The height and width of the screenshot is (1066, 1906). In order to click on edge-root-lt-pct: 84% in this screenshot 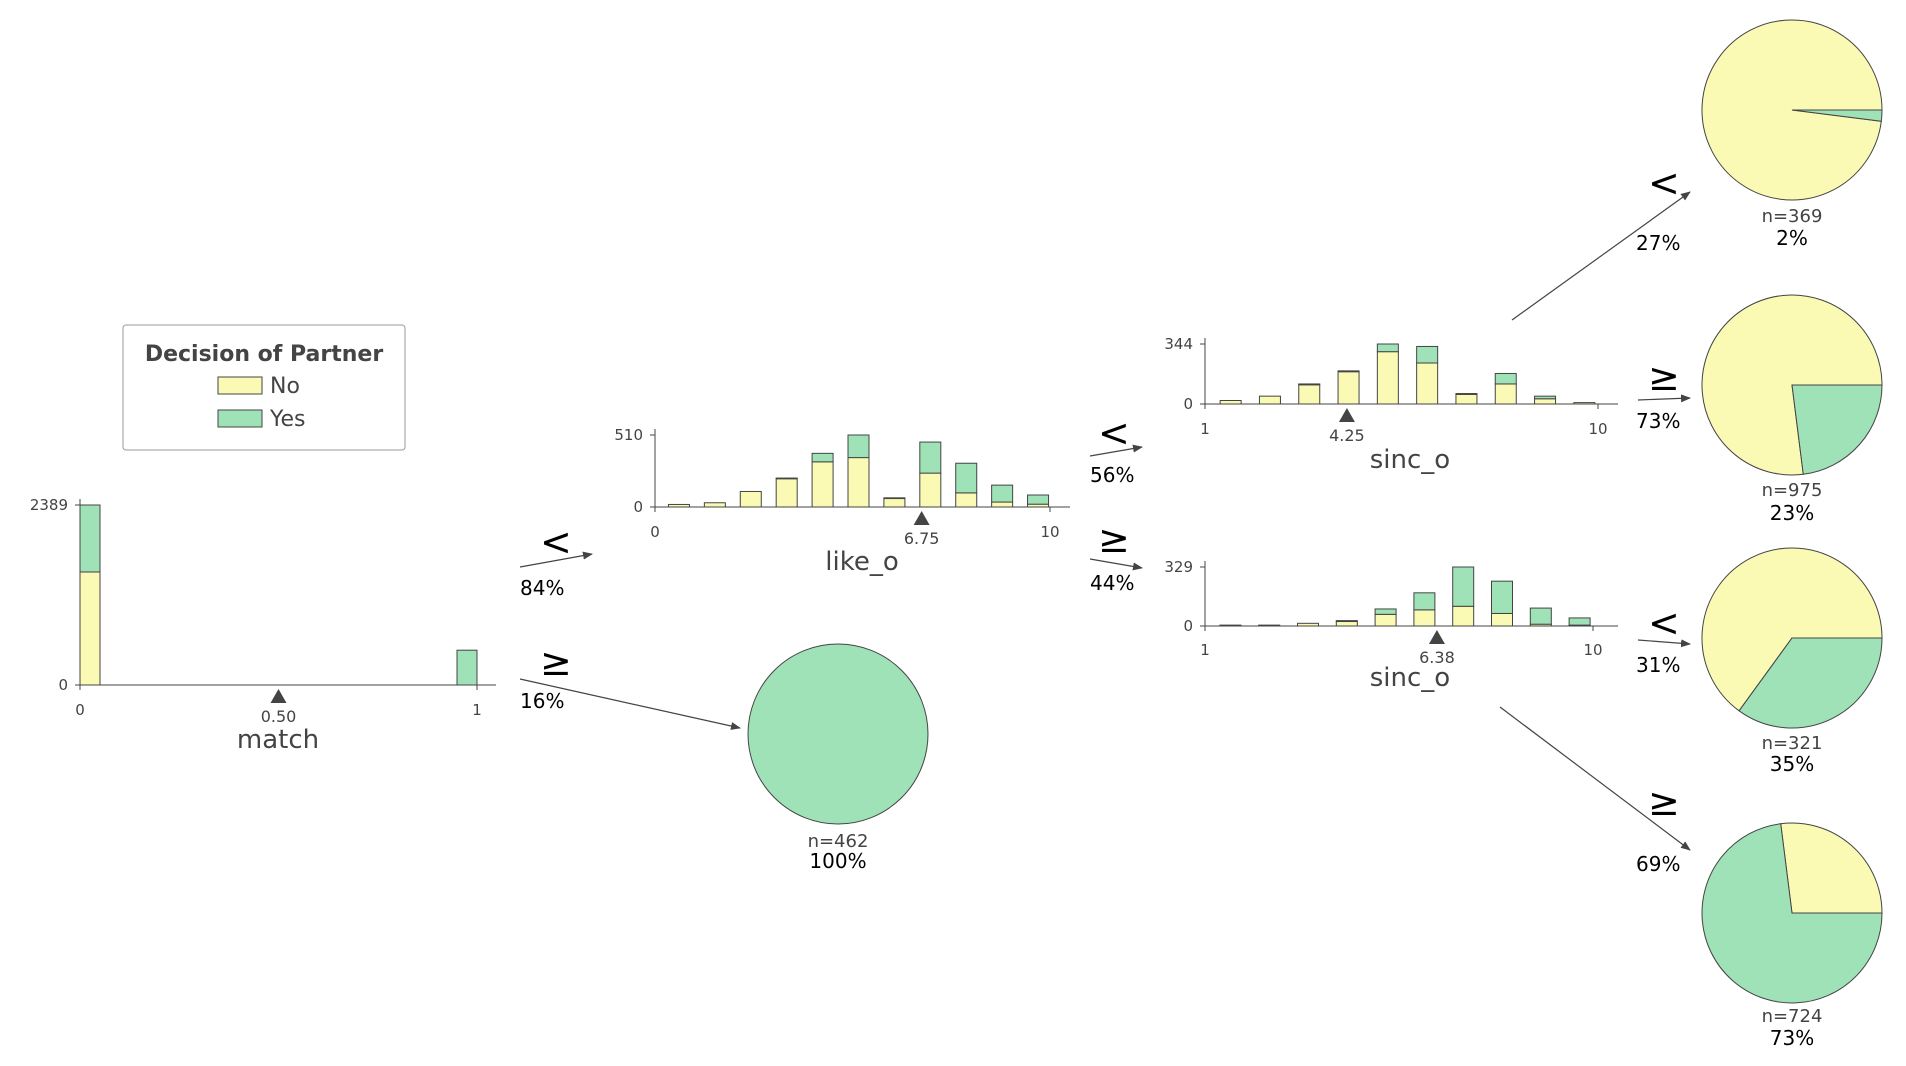, I will do `click(542, 588)`.